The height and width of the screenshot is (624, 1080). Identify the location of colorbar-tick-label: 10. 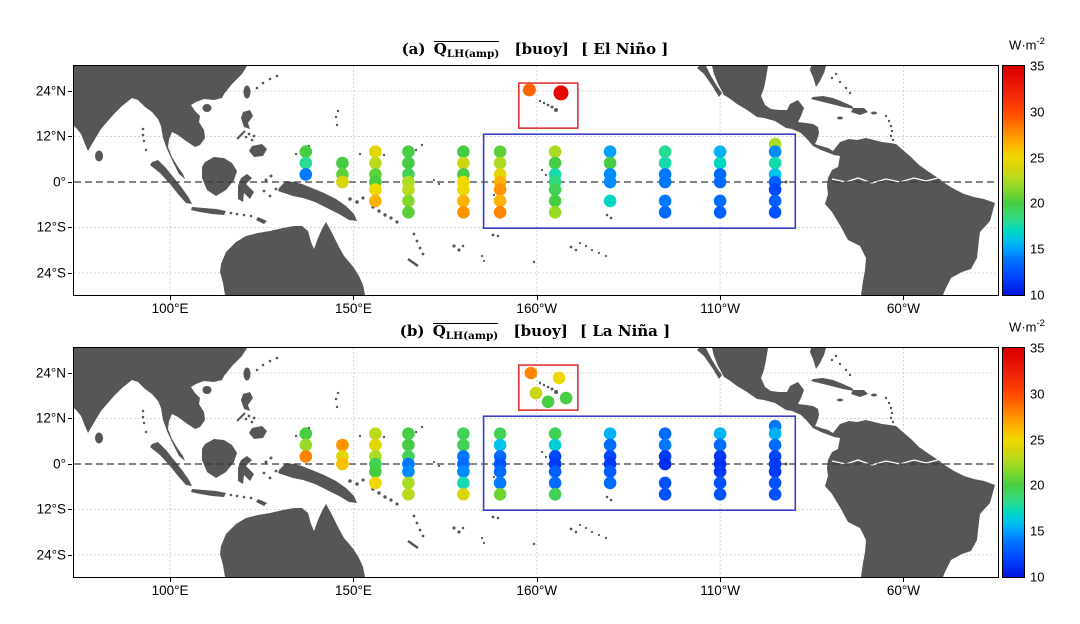
(1037, 295).